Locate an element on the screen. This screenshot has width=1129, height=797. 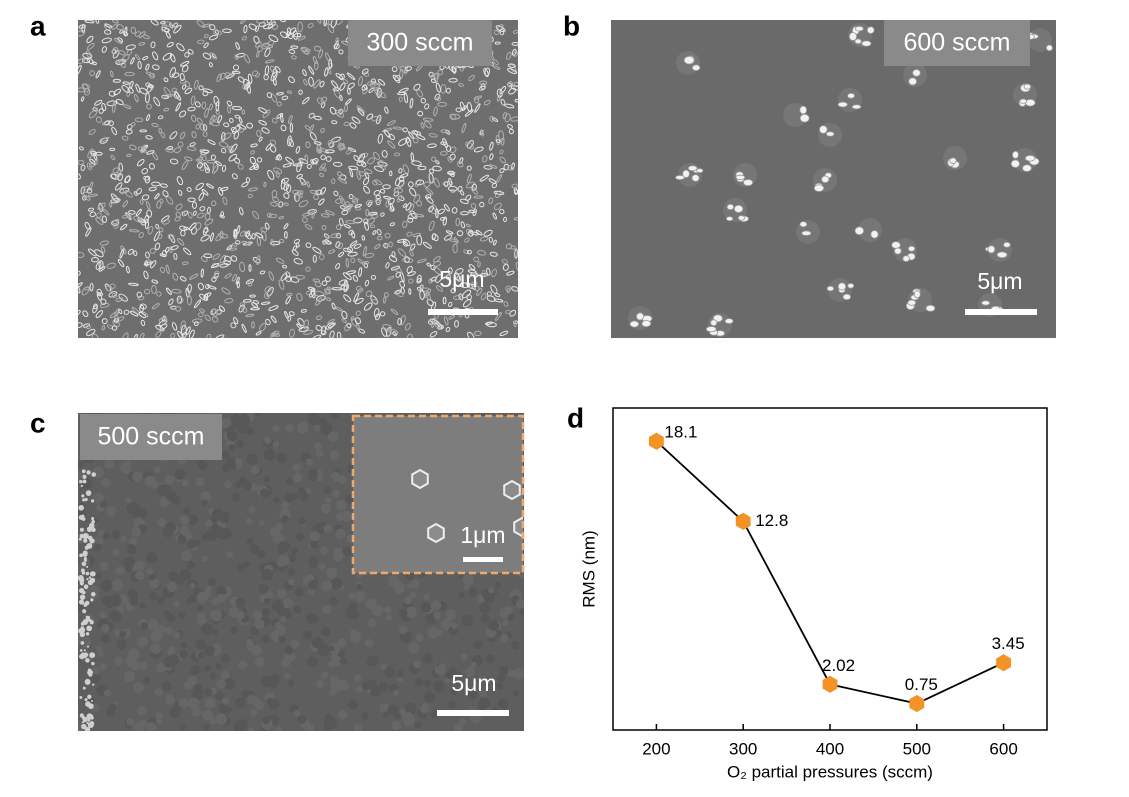
panel-letter: c is located at coordinates (38, 422).